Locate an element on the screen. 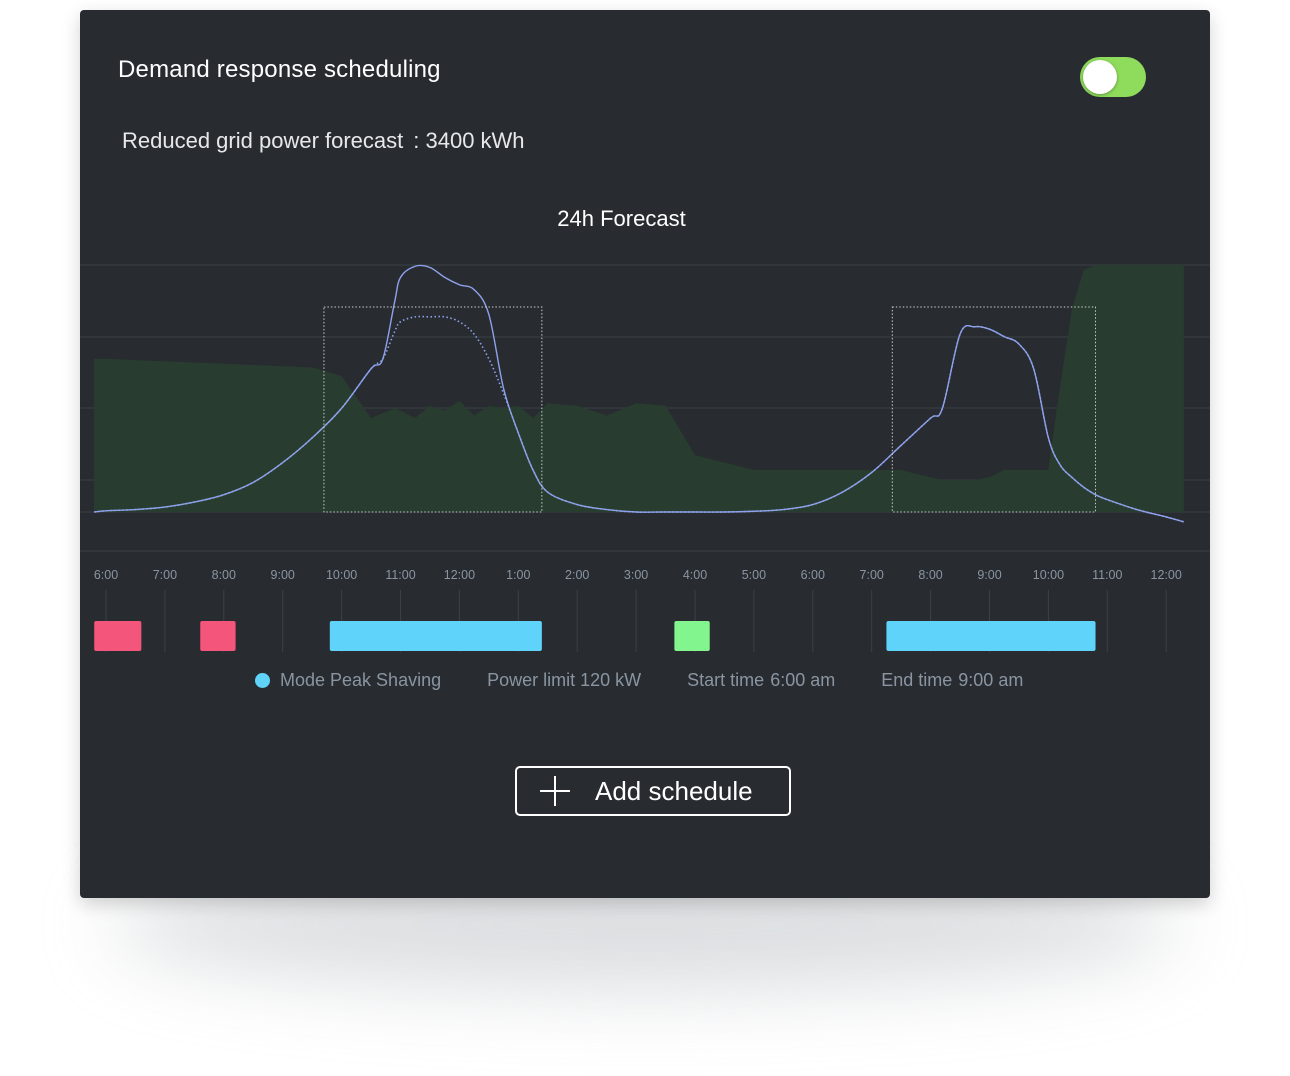 The width and height of the screenshot is (1290, 1076). legend-mode: Mode Peak Shaving is located at coordinates (361, 680).